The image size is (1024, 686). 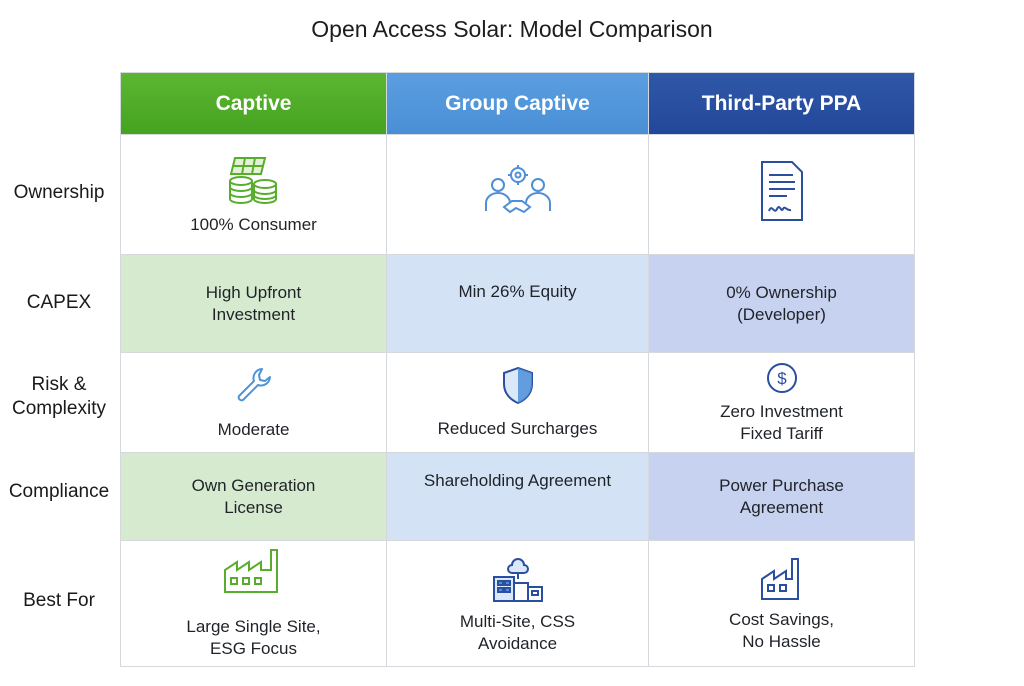 I want to click on solar-coins-icon, so click(x=252, y=180).